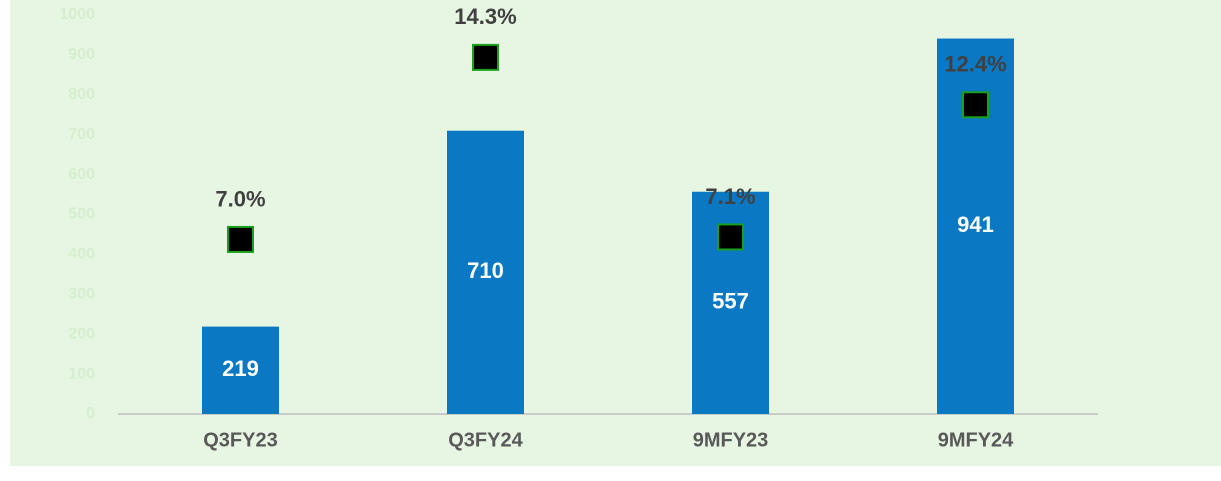  I want to click on x-tick-label: Q3FY24, so click(485, 440).